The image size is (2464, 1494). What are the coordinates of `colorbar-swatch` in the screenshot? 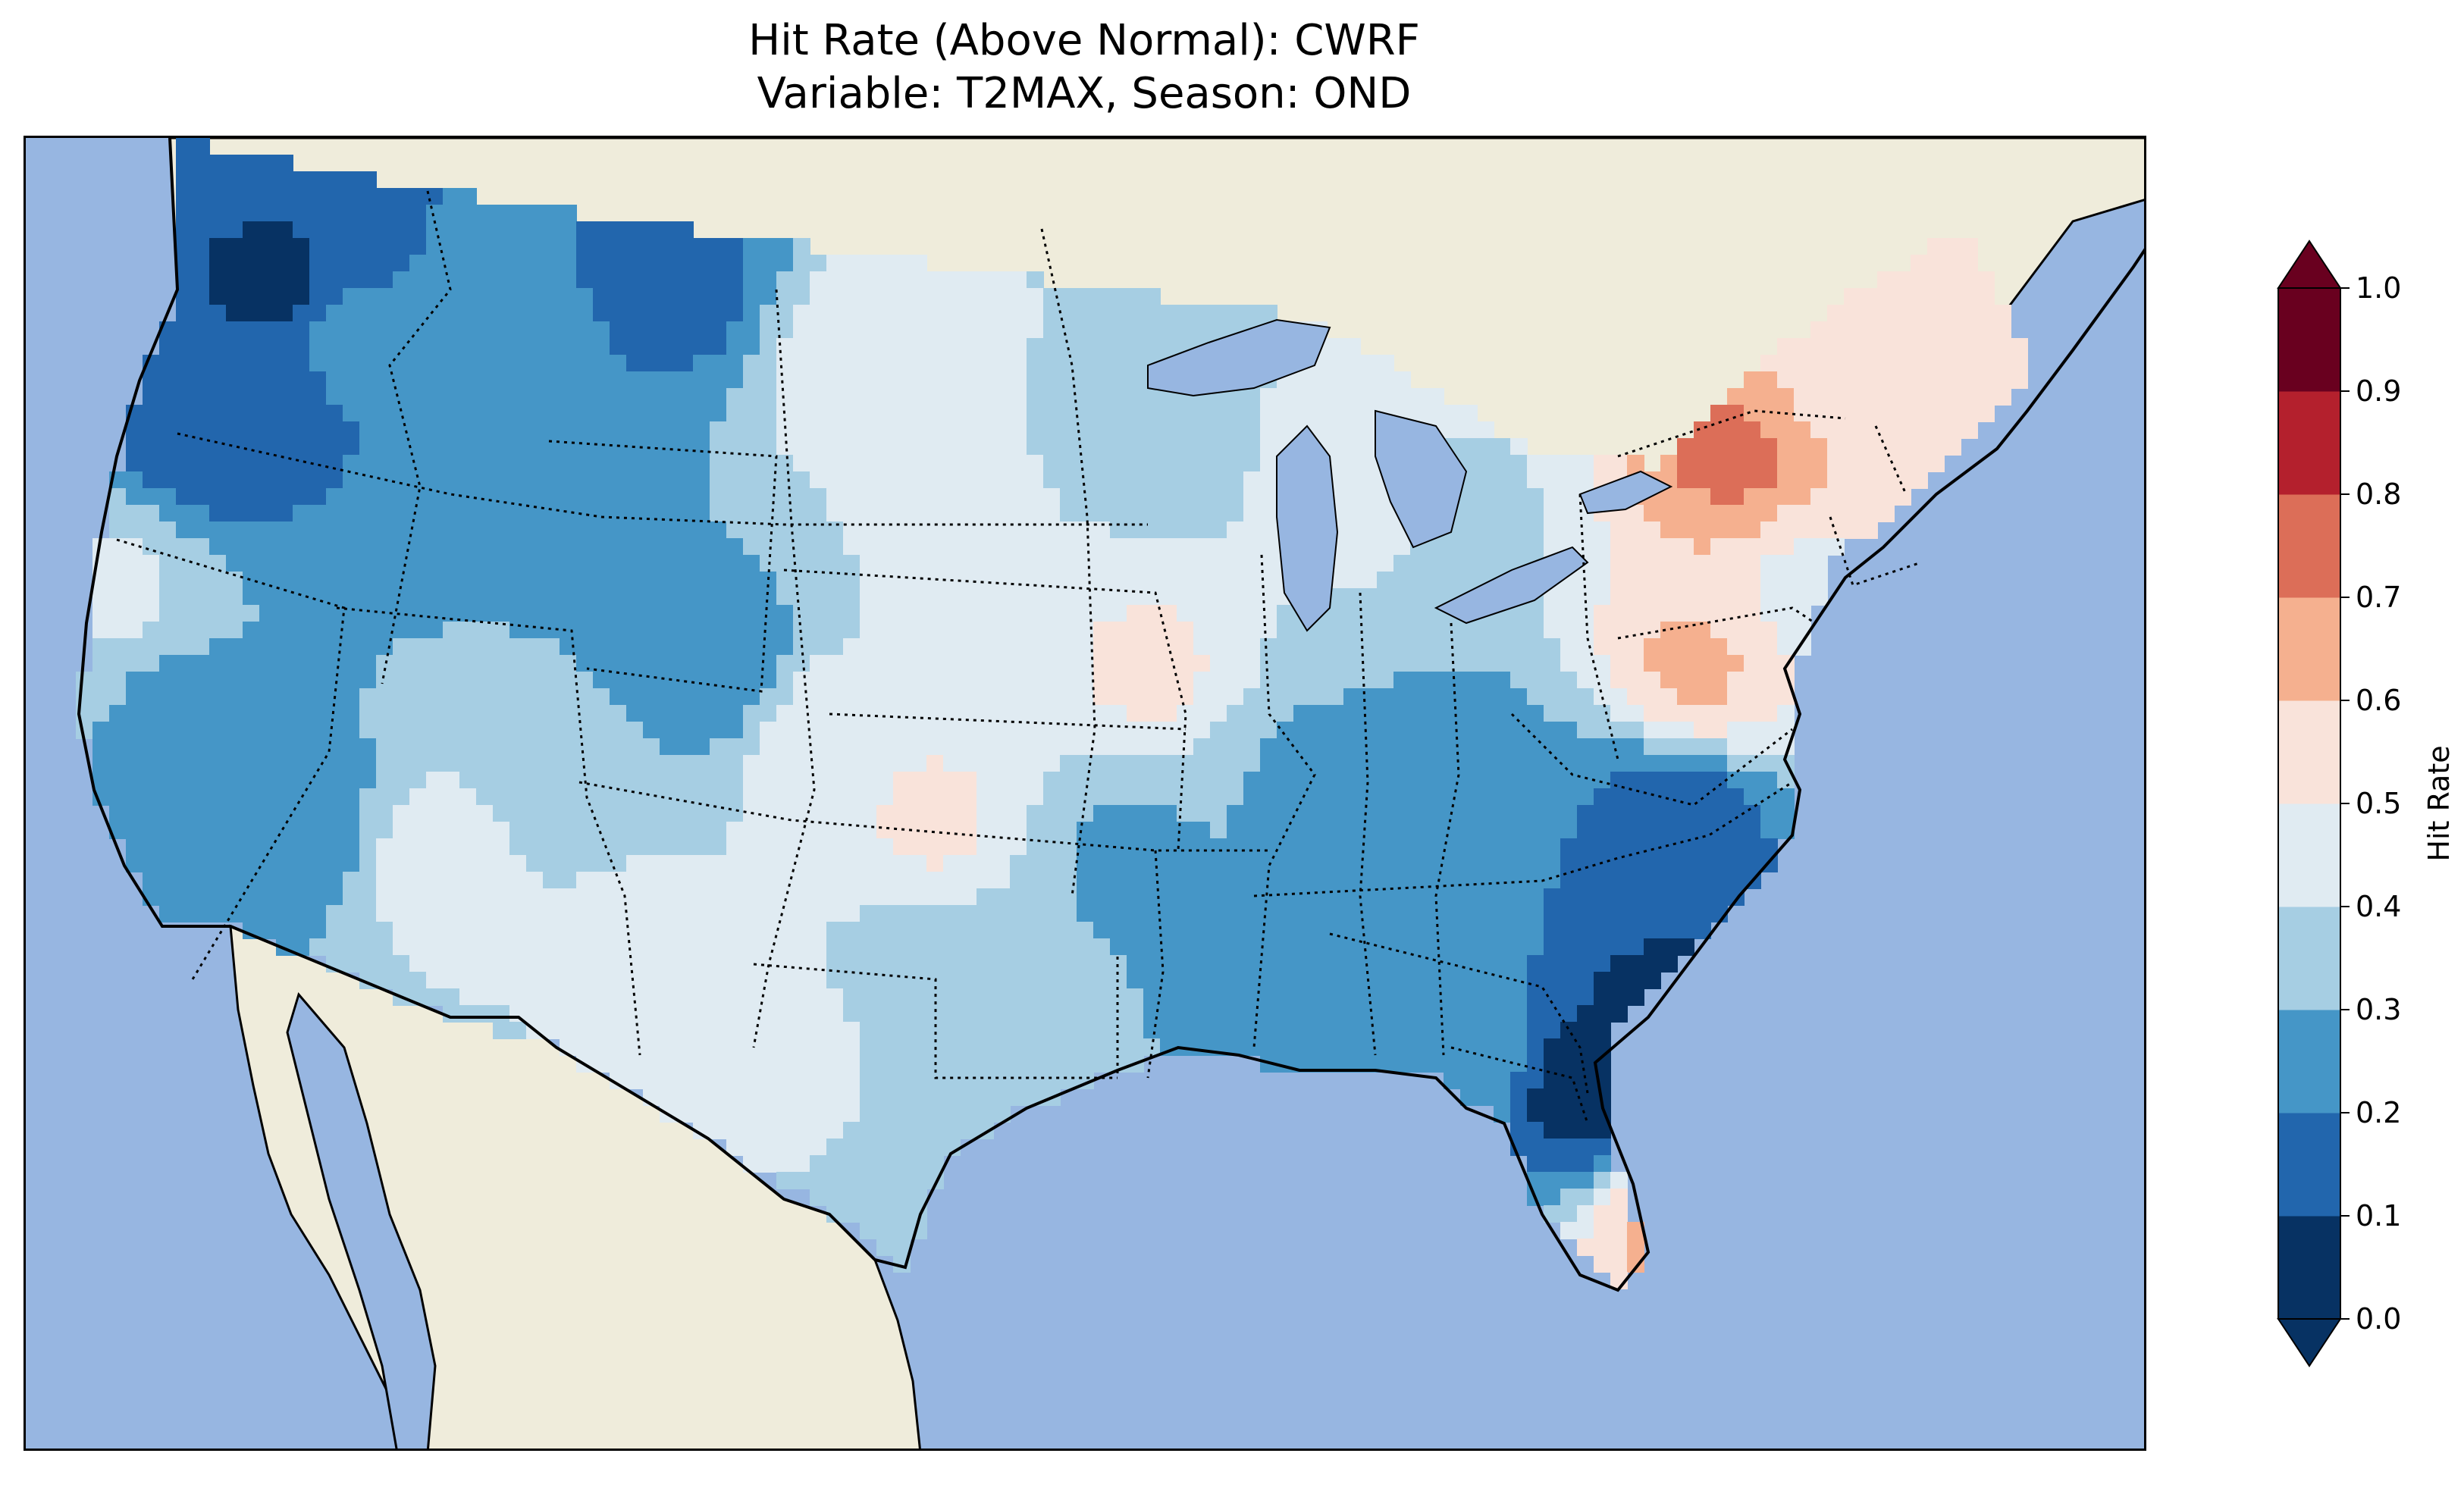 It's located at (2309, 1061).